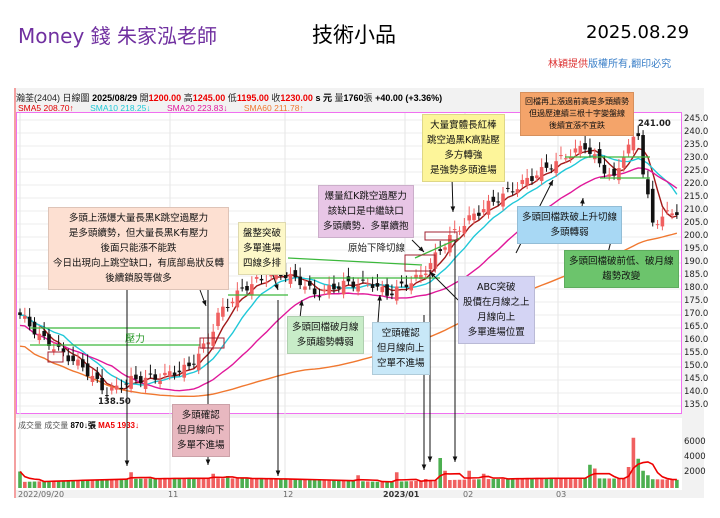 The image size is (720, 518). Describe the element at coordinates (696, 145) in the screenshot. I see `price-tick: 235.0` at that location.